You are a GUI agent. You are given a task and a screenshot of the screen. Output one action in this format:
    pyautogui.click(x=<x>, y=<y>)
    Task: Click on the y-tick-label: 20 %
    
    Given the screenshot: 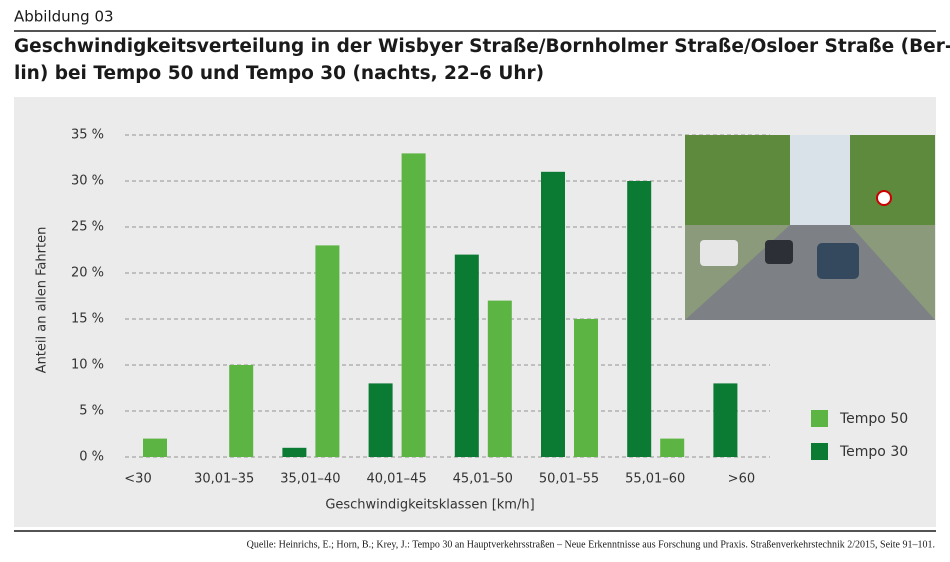 What is the action you would take?
    pyautogui.click(x=87, y=273)
    